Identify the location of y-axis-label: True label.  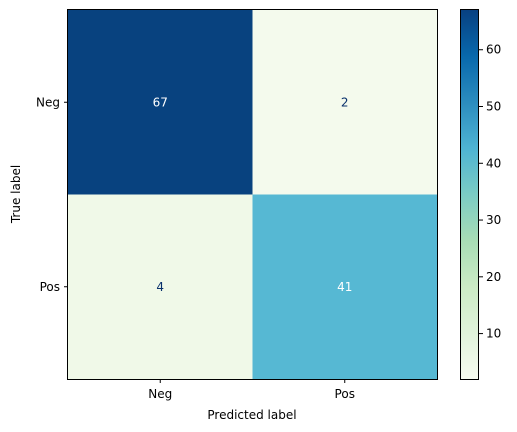
(16, 194).